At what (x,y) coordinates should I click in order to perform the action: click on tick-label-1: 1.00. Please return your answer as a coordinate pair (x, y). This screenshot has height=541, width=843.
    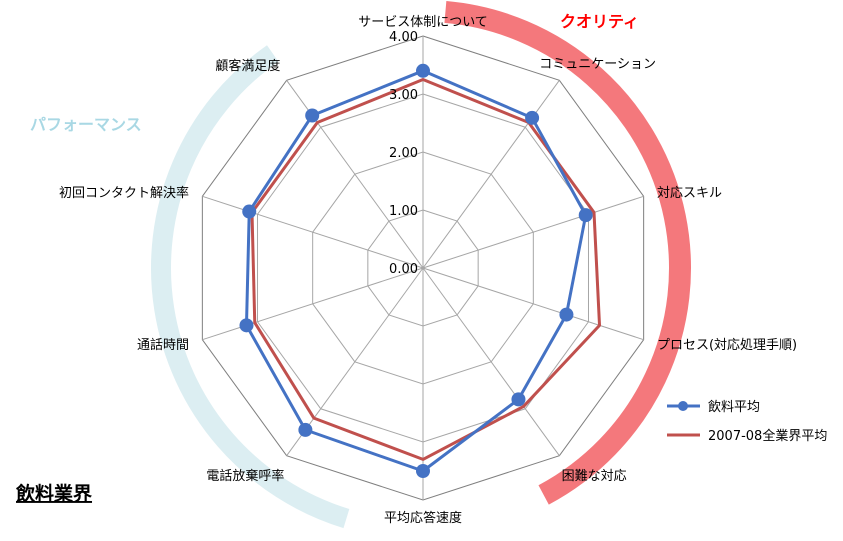
    Looking at the image, I should click on (403, 211).